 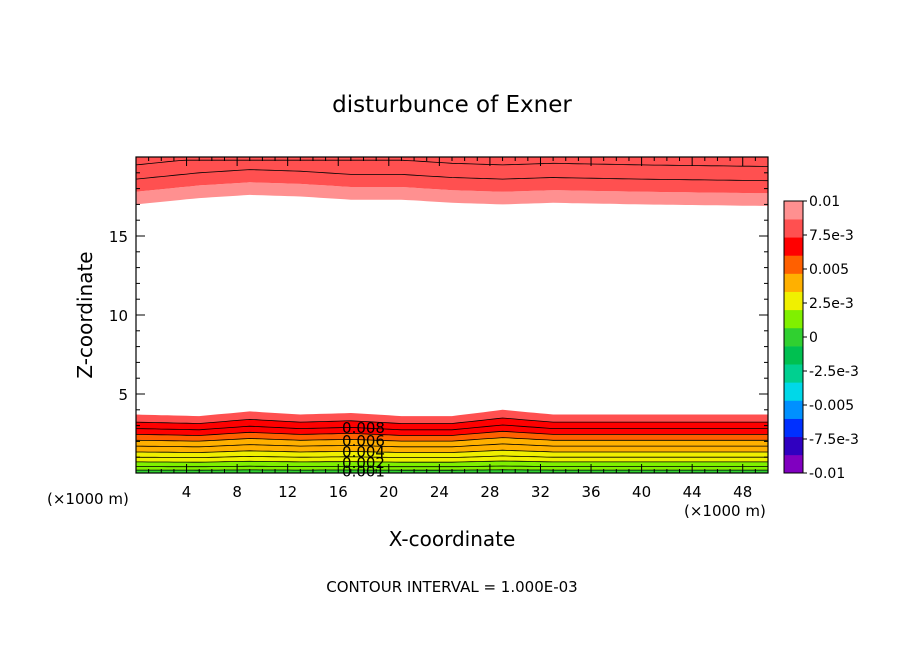 I want to click on contour-label: 0.002, so click(x=363, y=463).